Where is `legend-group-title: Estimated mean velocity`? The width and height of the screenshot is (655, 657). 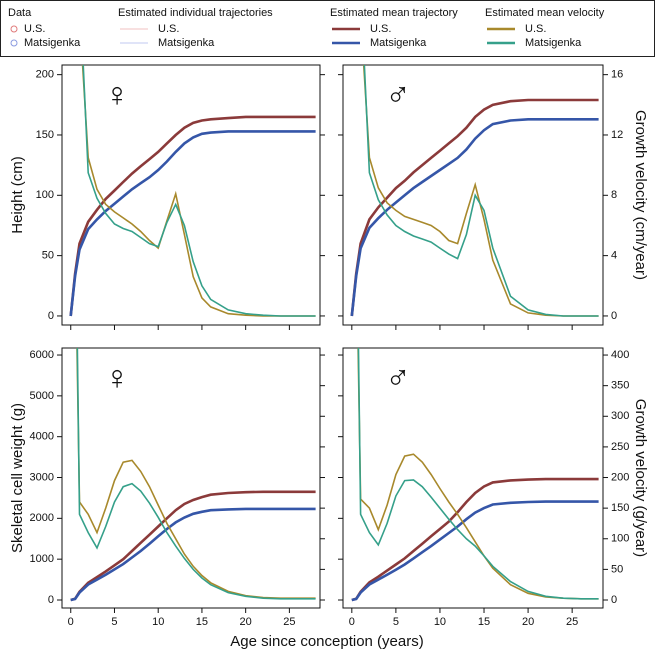 legend-group-title: Estimated mean velocity is located at coordinates (545, 13).